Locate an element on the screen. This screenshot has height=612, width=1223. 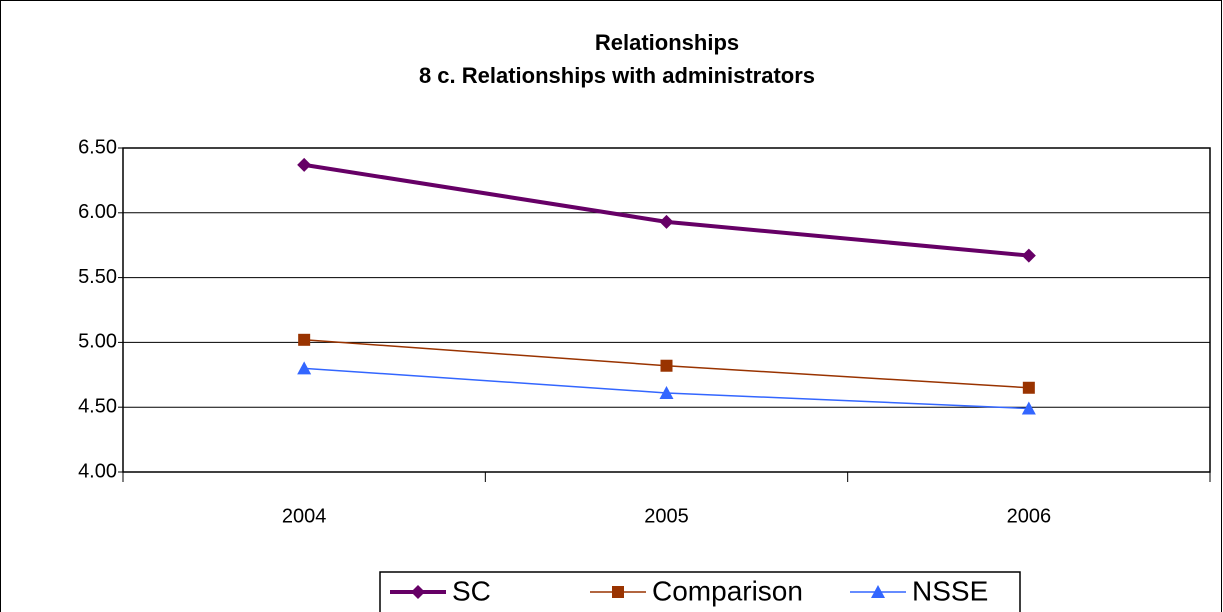
y-tick-label: 6.50 is located at coordinates (97, 147).